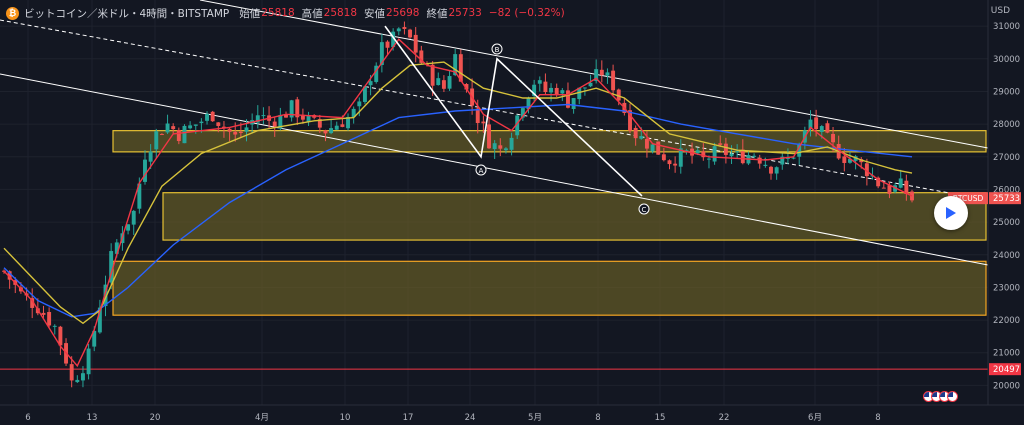 This screenshot has width=1024, height=425. I want to click on us-flag-icon, so click(952, 396).